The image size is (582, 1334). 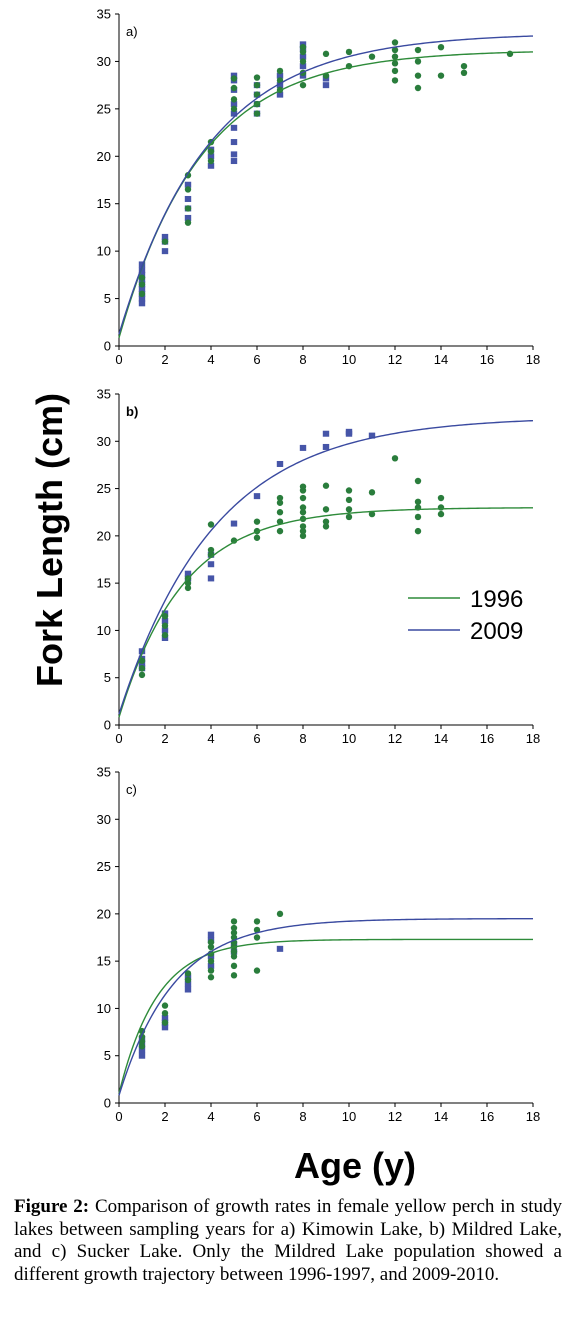 What do you see at coordinates (496, 599) in the screenshot?
I see `legend-label-1996: 1996` at bounding box center [496, 599].